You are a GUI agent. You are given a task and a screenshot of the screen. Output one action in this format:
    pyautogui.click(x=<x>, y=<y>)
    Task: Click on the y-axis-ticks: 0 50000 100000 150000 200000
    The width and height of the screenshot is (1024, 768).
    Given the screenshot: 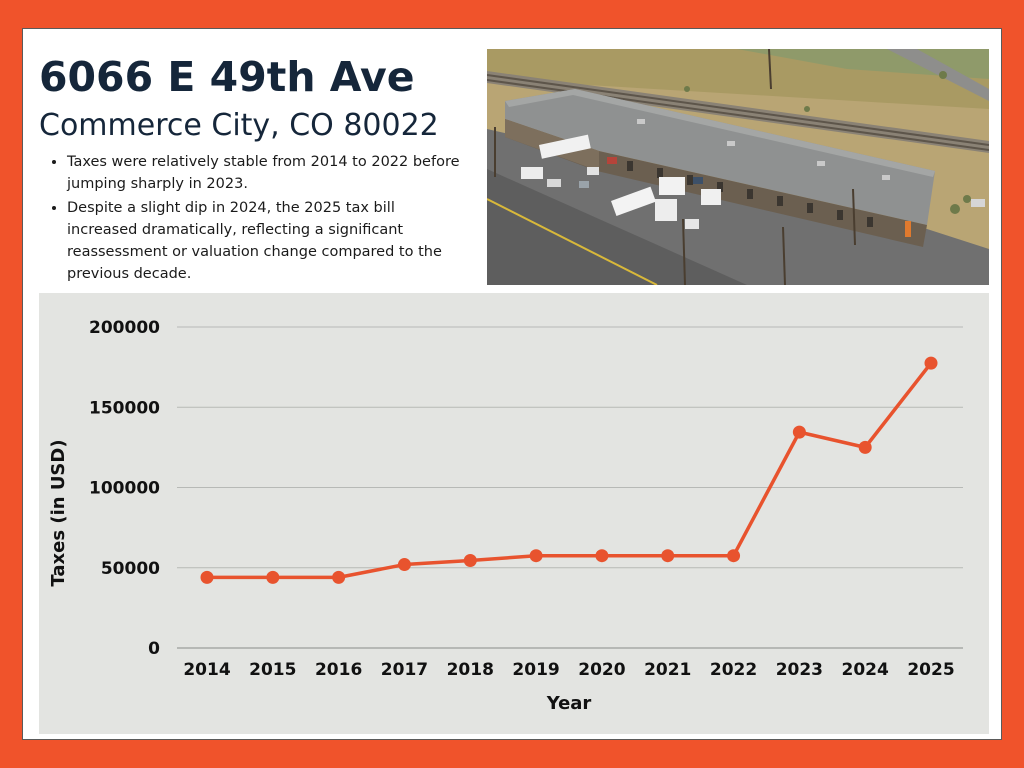 What is the action you would take?
    pyautogui.click(x=124, y=488)
    